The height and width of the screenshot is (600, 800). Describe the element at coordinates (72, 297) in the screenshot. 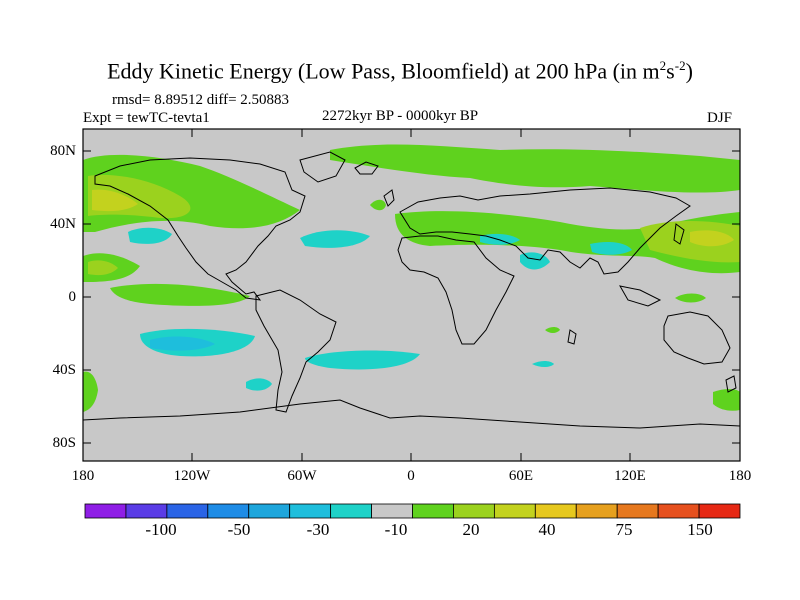

I see `y-tick-label: 0` at that location.